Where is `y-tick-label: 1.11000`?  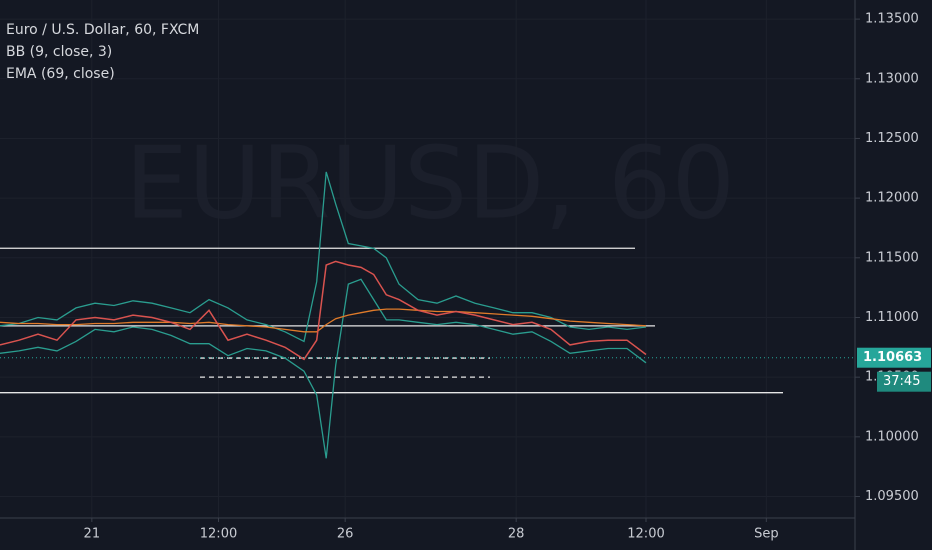 y-tick-label: 1.11000 is located at coordinates (892, 317).